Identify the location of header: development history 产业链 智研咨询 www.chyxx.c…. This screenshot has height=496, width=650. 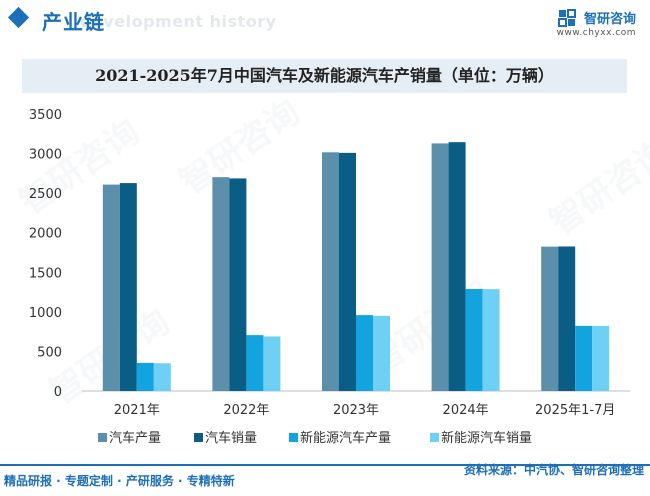
(325, 22).